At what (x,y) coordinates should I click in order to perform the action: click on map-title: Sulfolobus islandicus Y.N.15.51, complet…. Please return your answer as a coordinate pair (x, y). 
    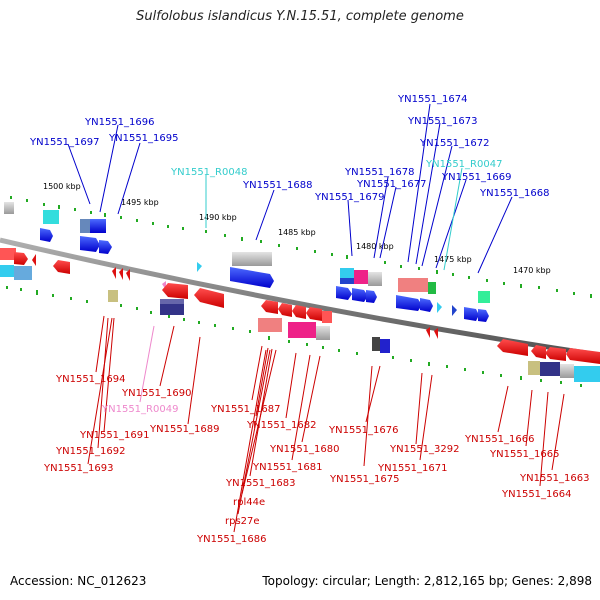
    Looking at the image, I should click on (300, 16).